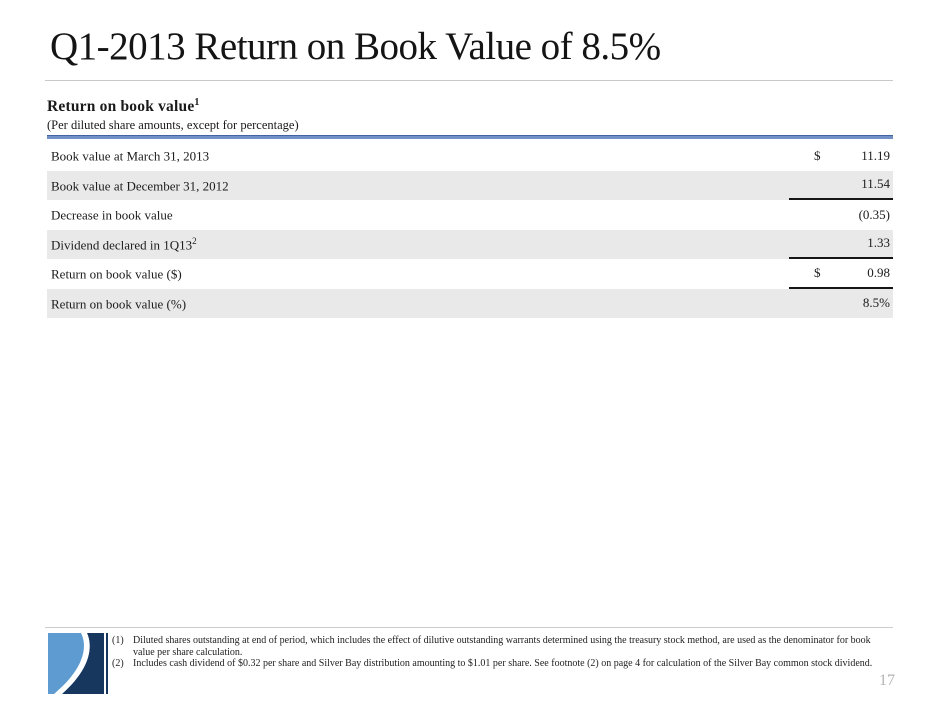 The height and width of the screenshot is (705, 940). Describe the element at coordinates (121, 107) in the screenshot. I see `table-heading-text: Return on book value` at that location.